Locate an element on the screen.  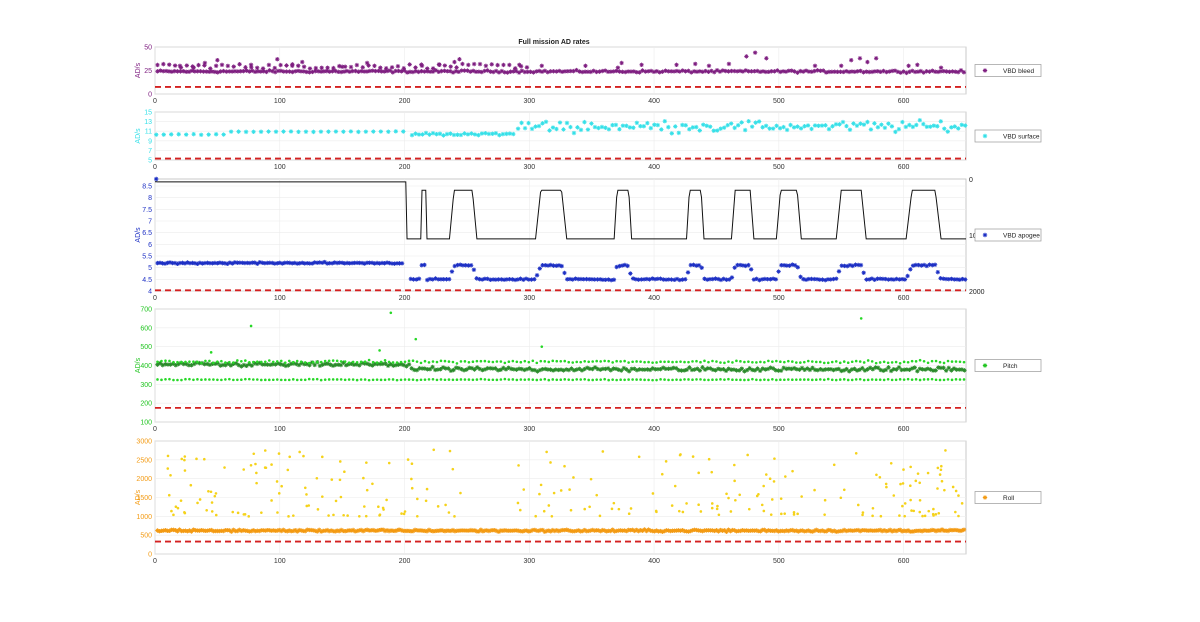
legend-label: VBD bleed is located at coordinates (1018, 71).